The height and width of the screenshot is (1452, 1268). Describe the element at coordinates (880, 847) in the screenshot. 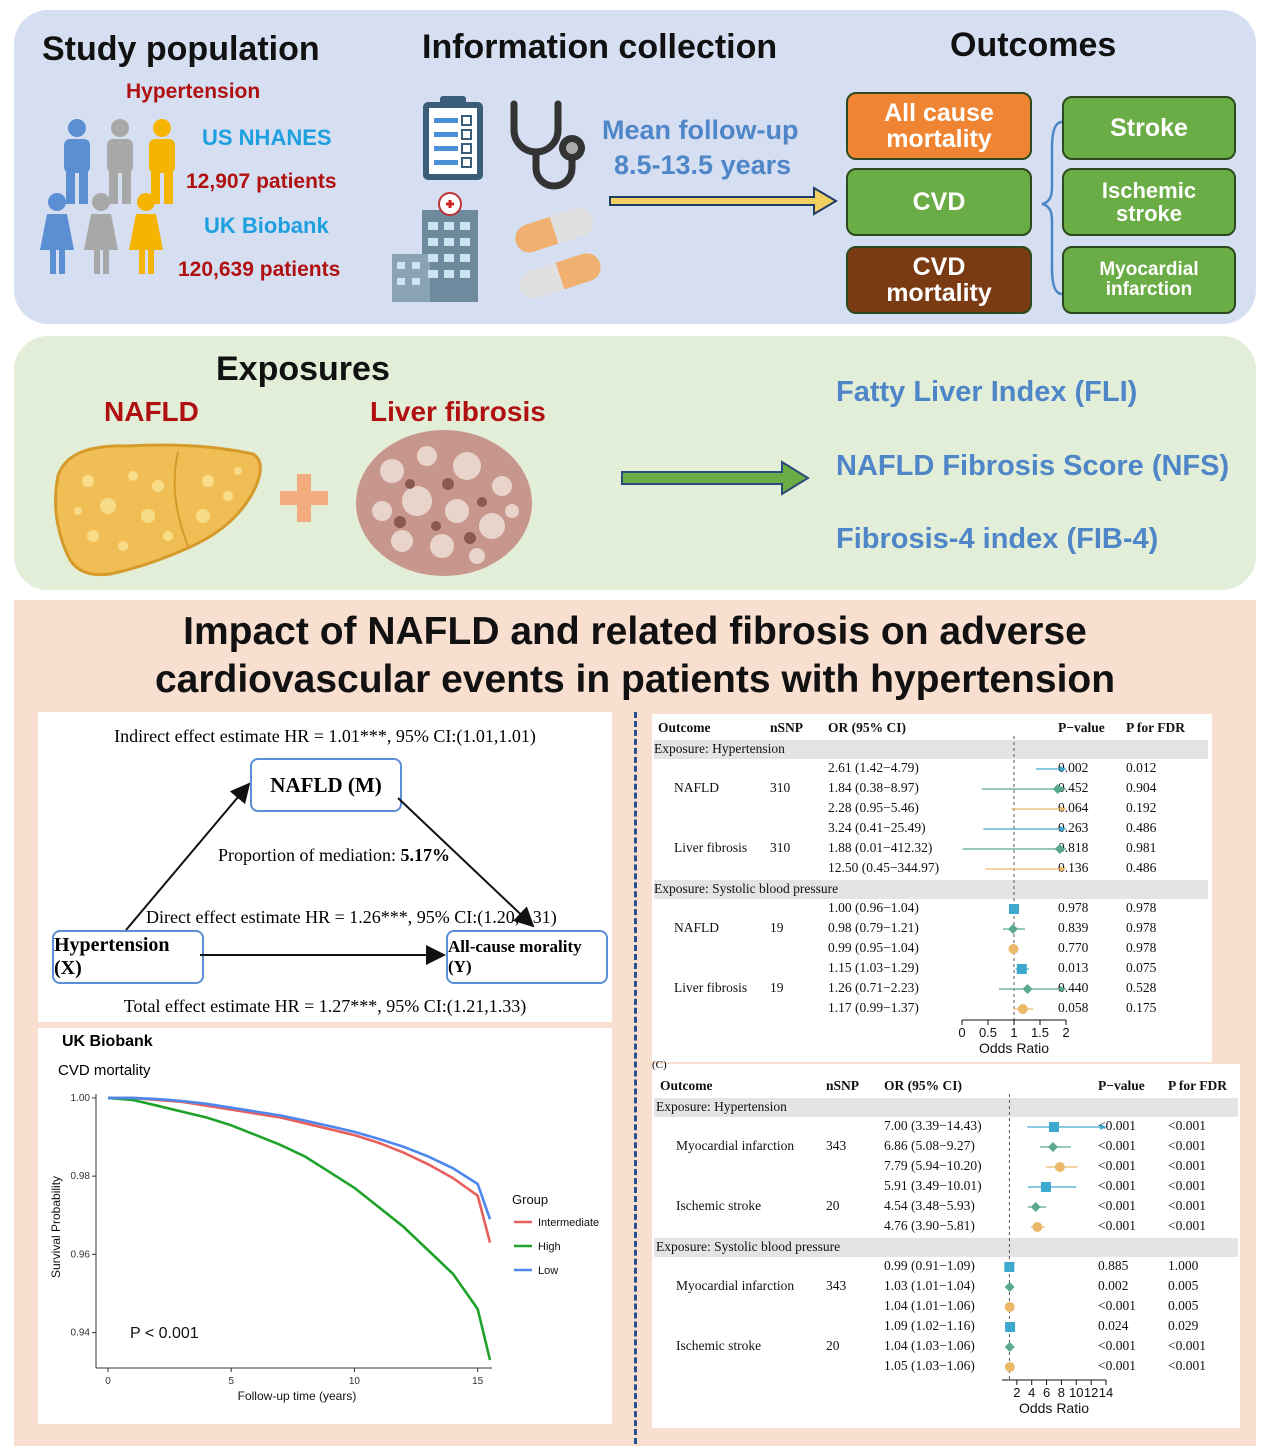

I see `row-or: 1.88 (0.01−412.32)` at that location.